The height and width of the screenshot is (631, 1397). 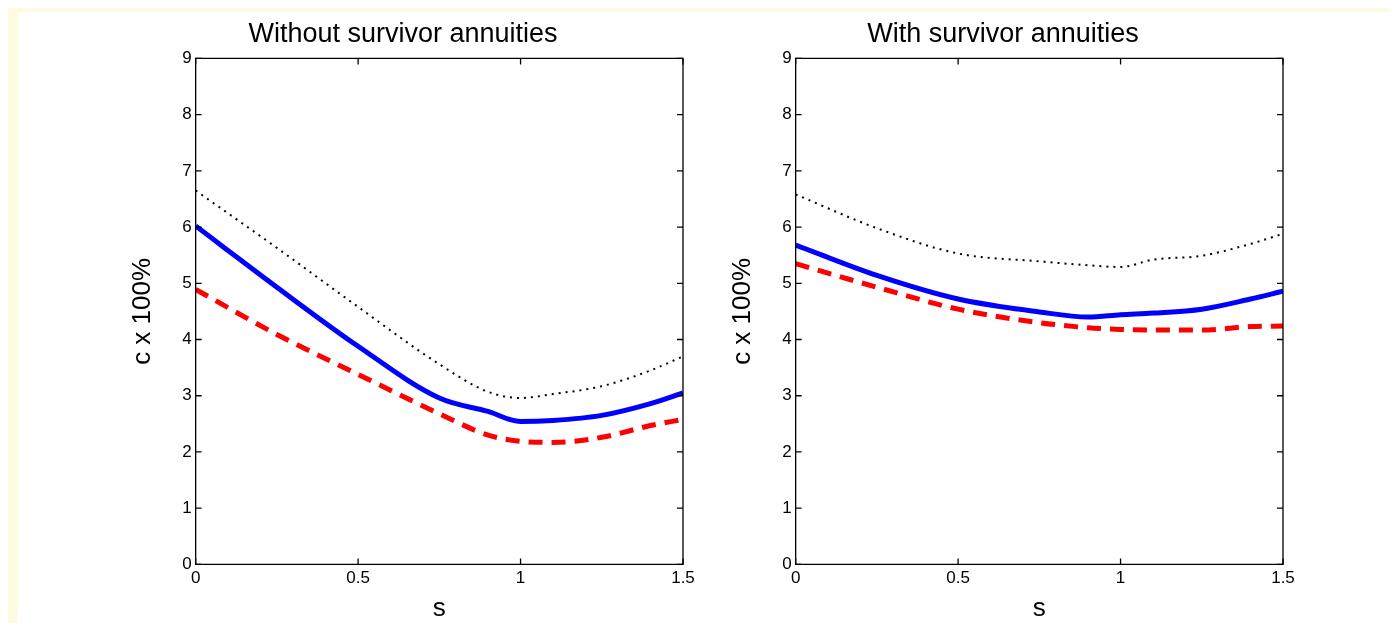 What do you see at coordinates (403, 32) in the screenshot?
I see `chart-title: Without survivor annuities` at bounding box center [403, 32].